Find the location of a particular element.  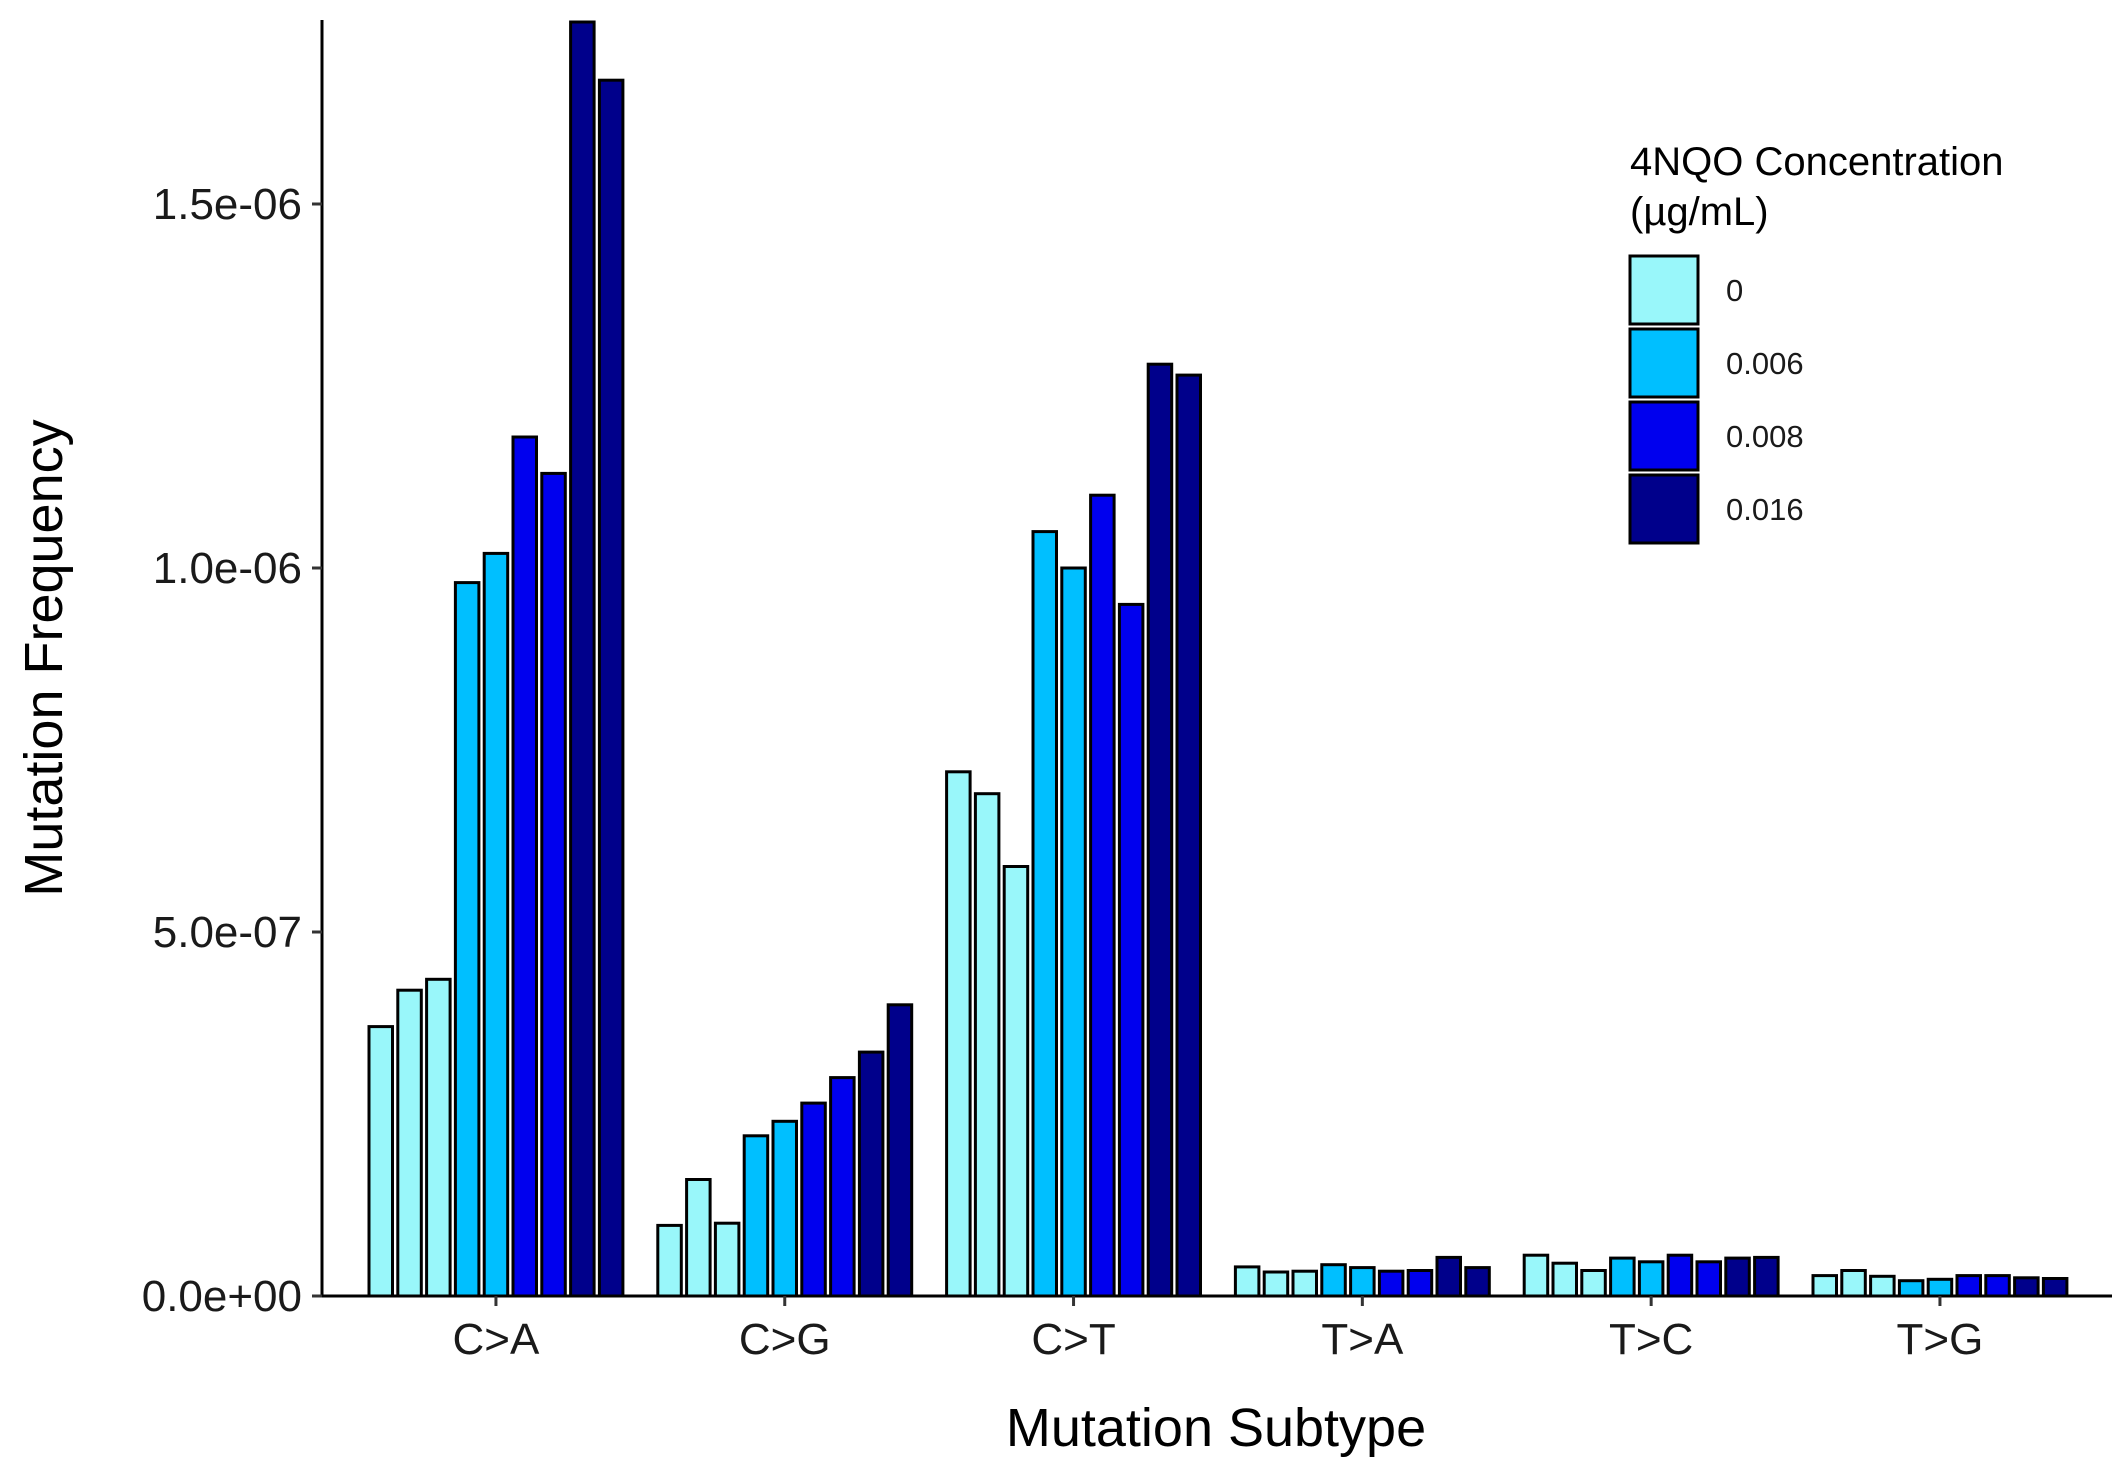

x-axis-title: Mutation Subtype is located at coordinates (1216, 1428).